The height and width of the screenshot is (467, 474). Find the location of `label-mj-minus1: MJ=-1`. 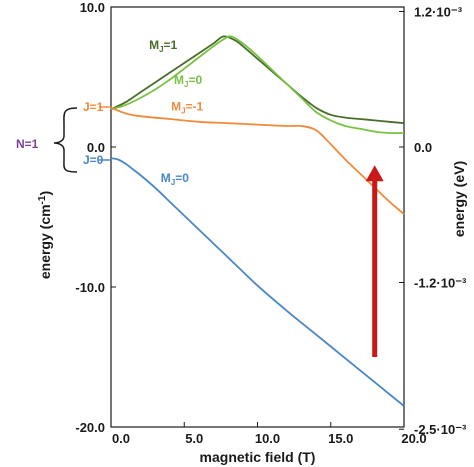

label-mj-minus1: MJ=-1 is located at coordinates (187, 108).